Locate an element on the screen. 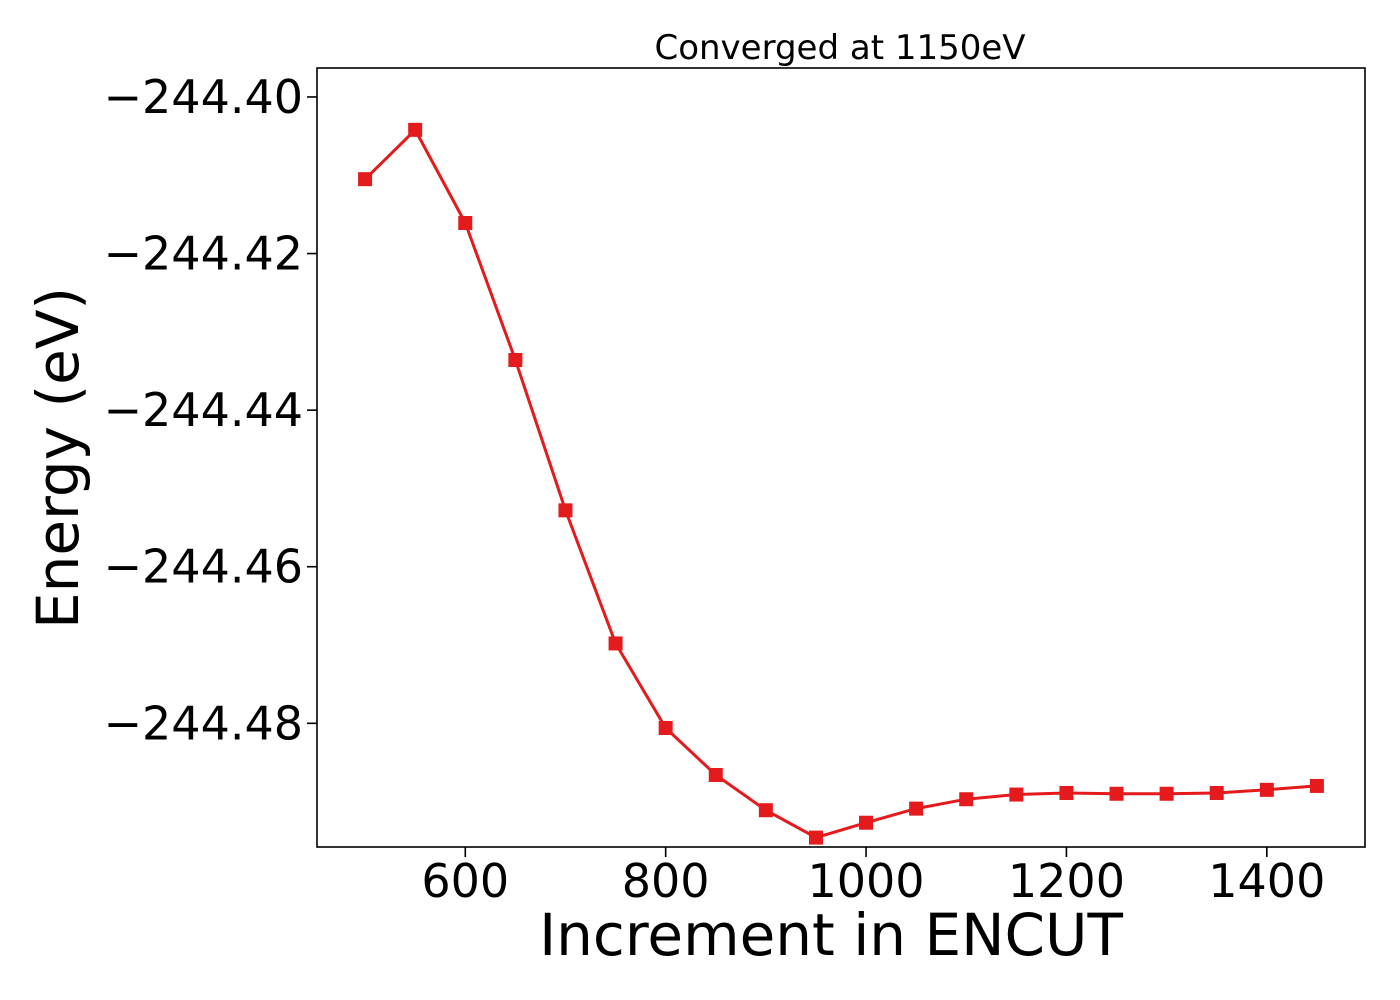 The width and height of the screenshot is (1400, 1000). x-tick-label: 1200 is located at coordinates (1066, 881).